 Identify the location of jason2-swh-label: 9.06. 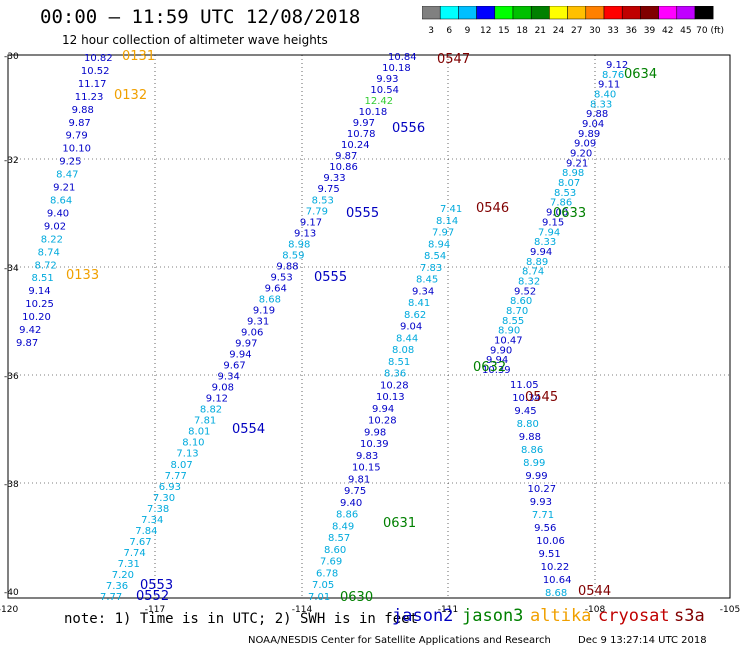
(252, 333).